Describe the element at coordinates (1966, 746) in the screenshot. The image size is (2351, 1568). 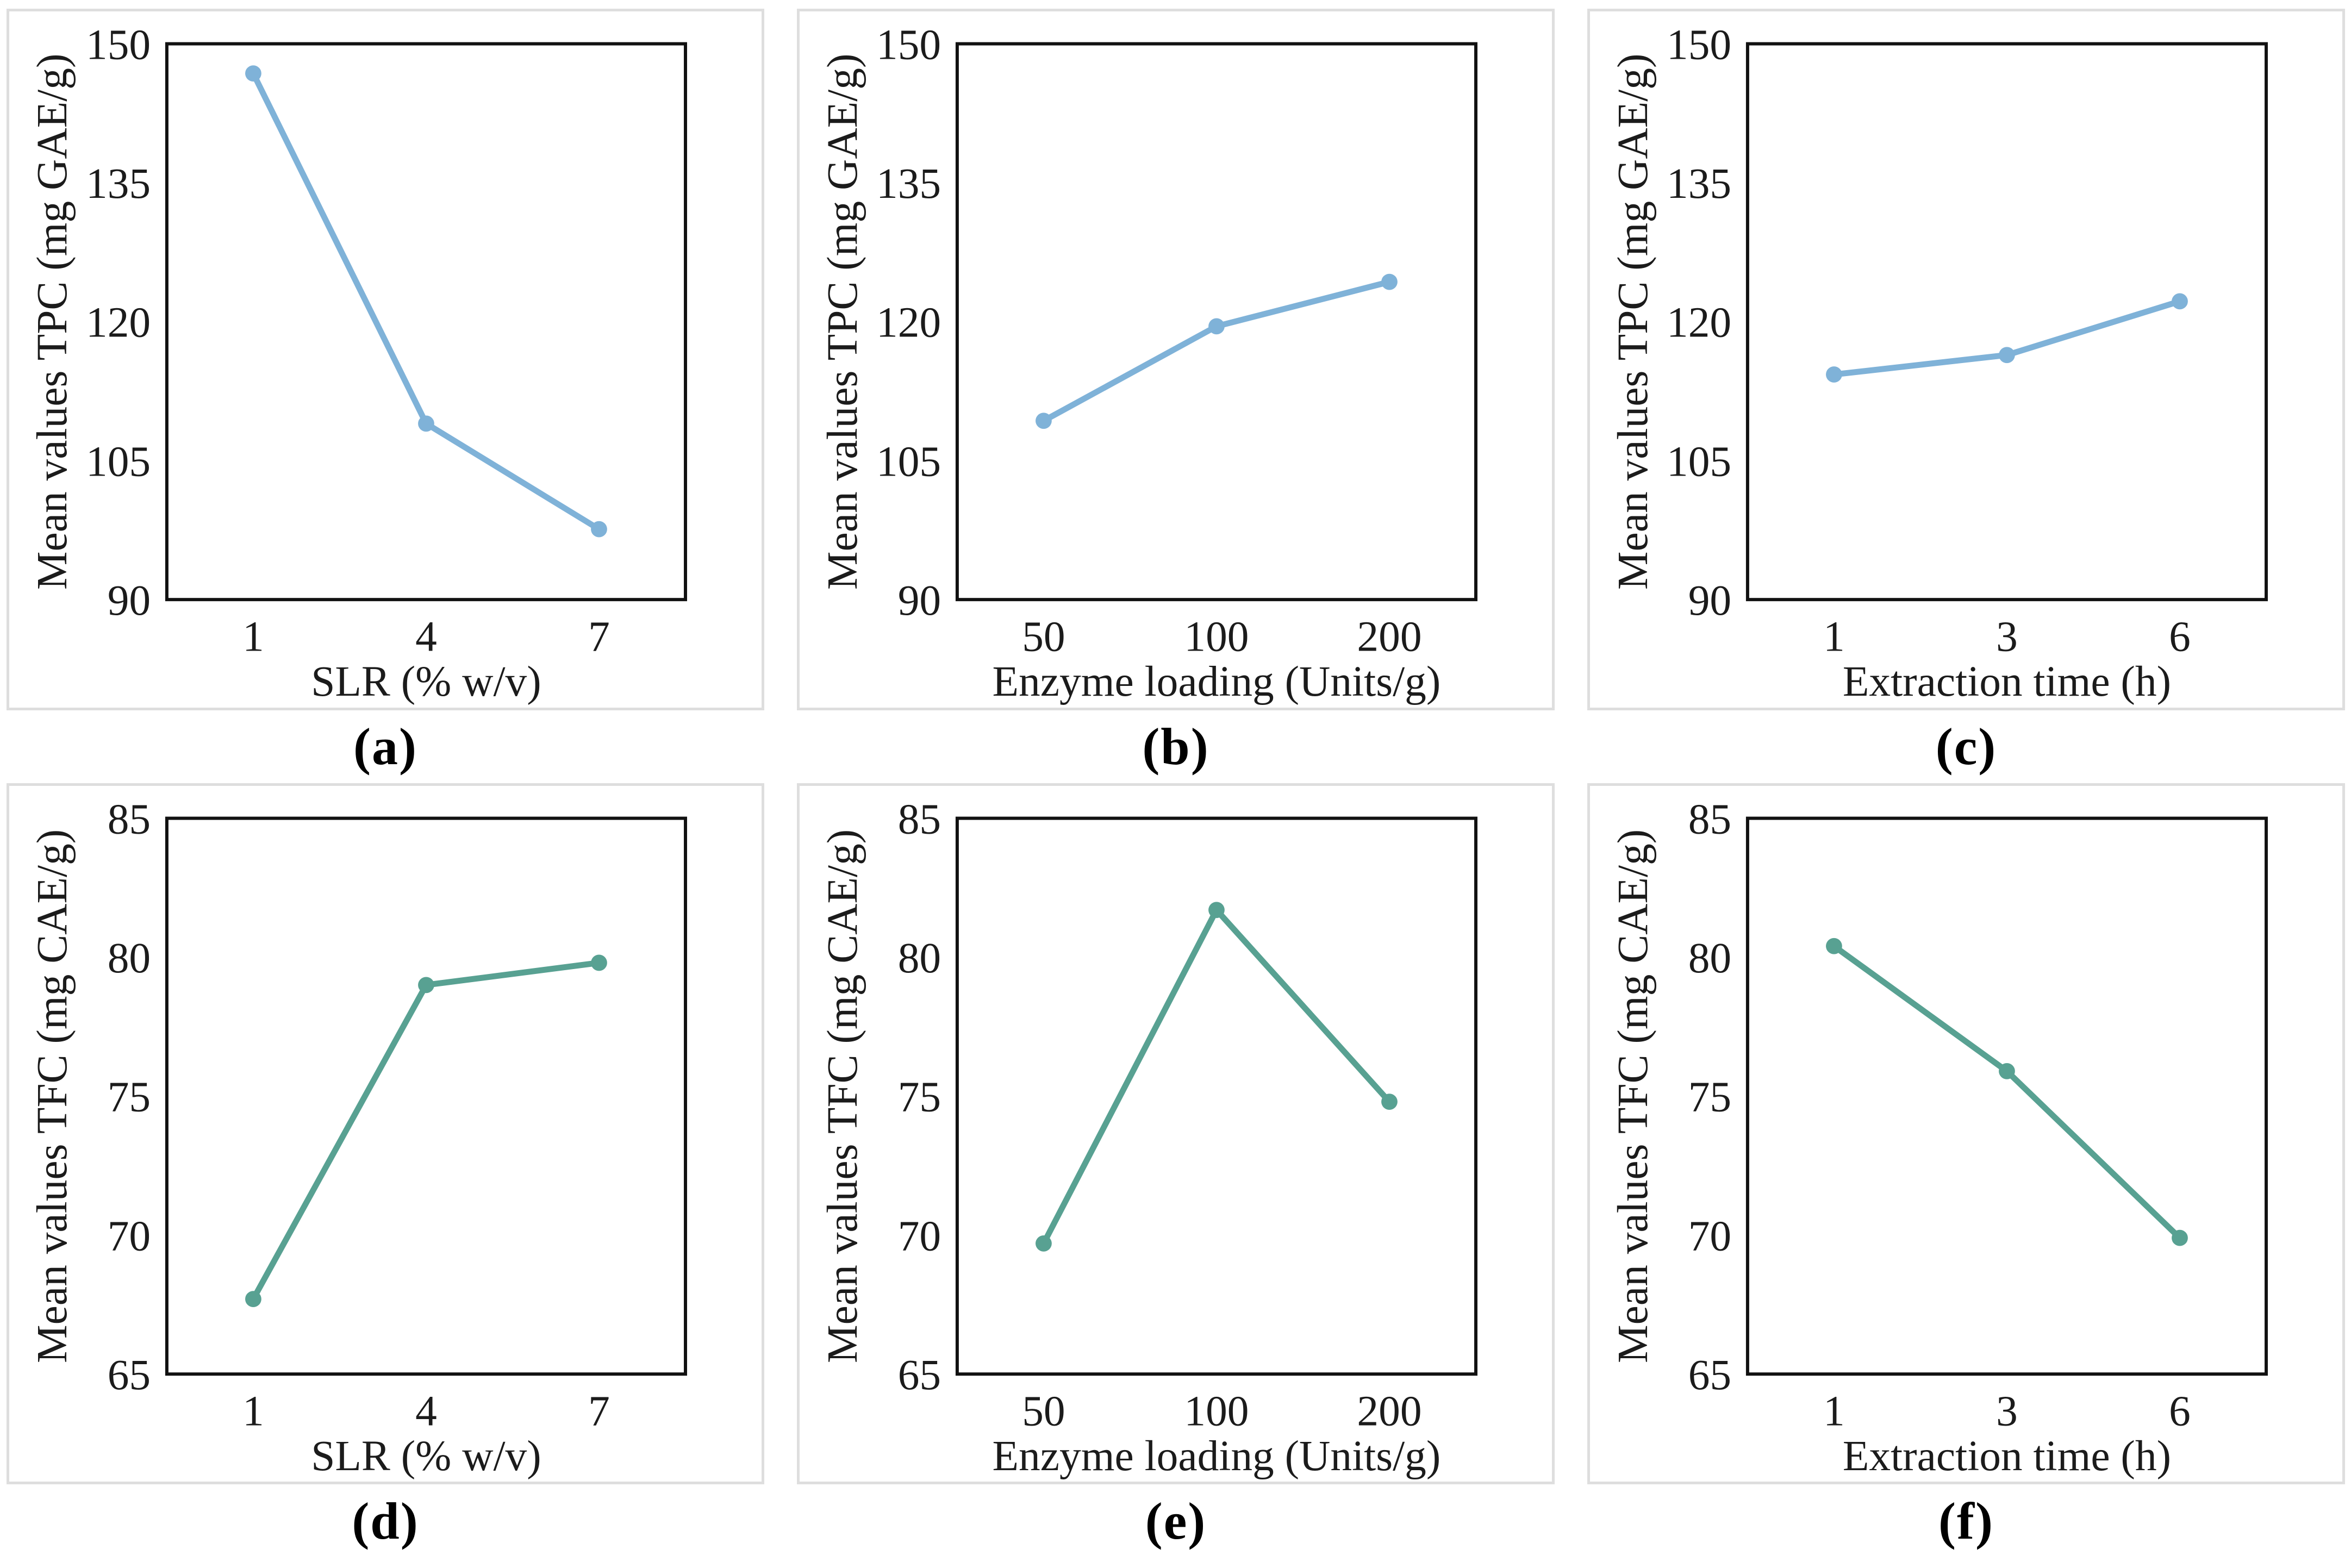
I see `caption-c: (c)` at that location.